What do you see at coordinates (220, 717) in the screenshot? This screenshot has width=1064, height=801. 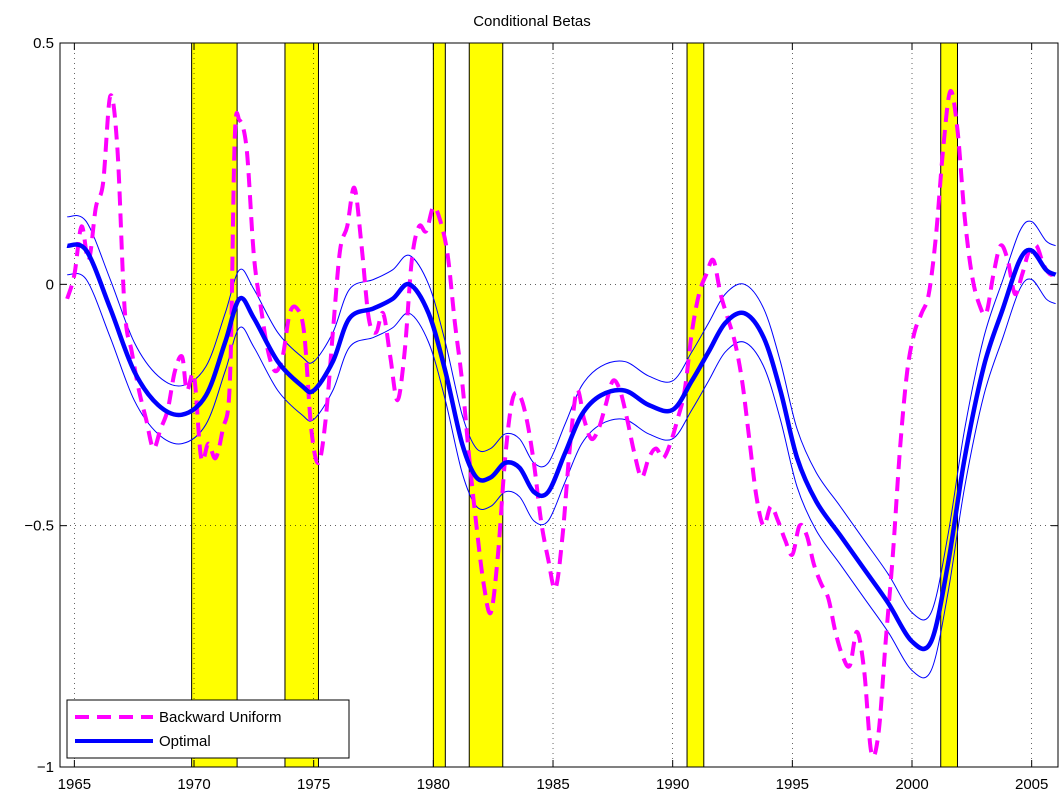 I see `legend-label-backward-uniform: Backward Uniform` at bounding box center [220, 717].